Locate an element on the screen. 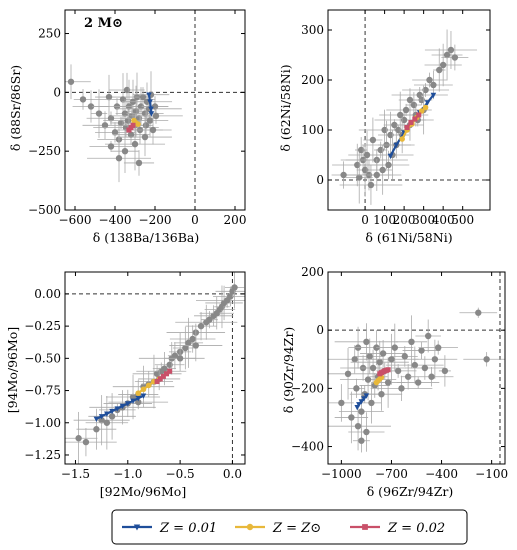 The image size is (517, 550). legend-label: Z = 0.02 is located at coordinates (416, 528).